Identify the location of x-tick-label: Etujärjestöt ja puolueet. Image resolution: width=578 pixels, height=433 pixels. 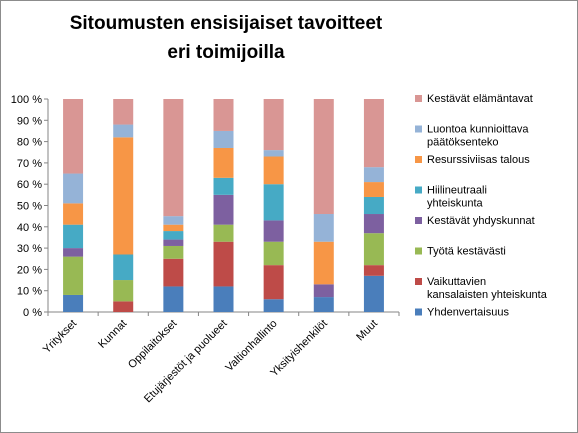
(186, 362).